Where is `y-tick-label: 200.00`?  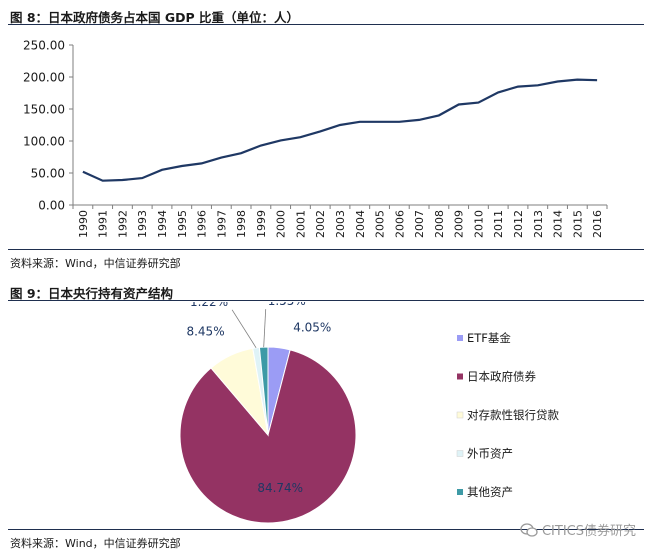
y-tick-label: 200.00 is located at coordinates (44, 78).